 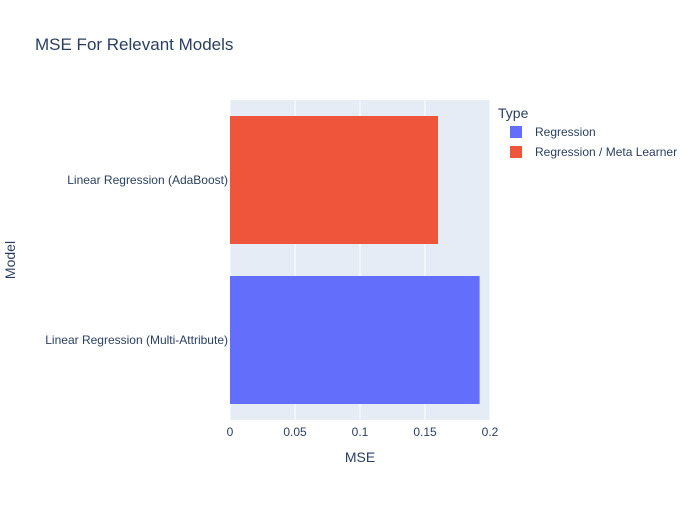 I want to click on chart-title: MSE For Relevant Models, so click(x=134, y=44).